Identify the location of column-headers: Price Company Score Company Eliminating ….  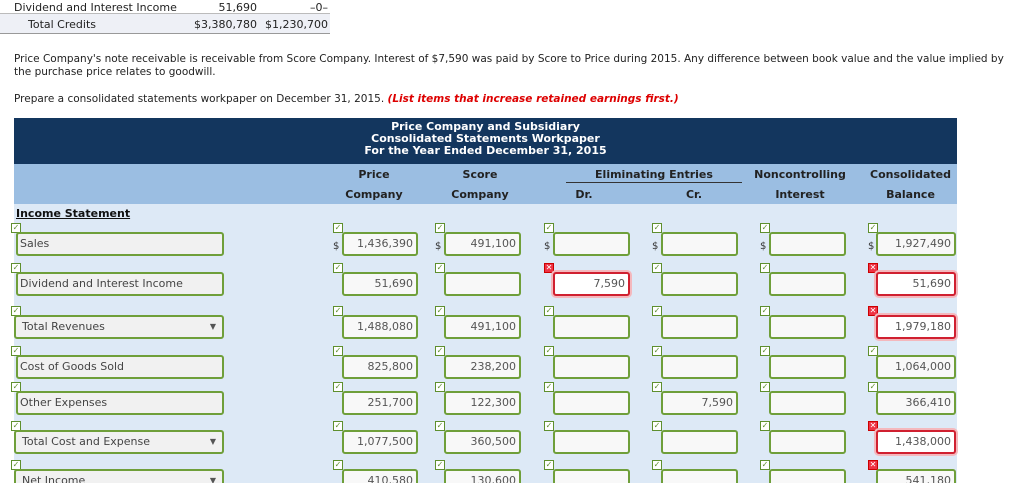
(485, 184).